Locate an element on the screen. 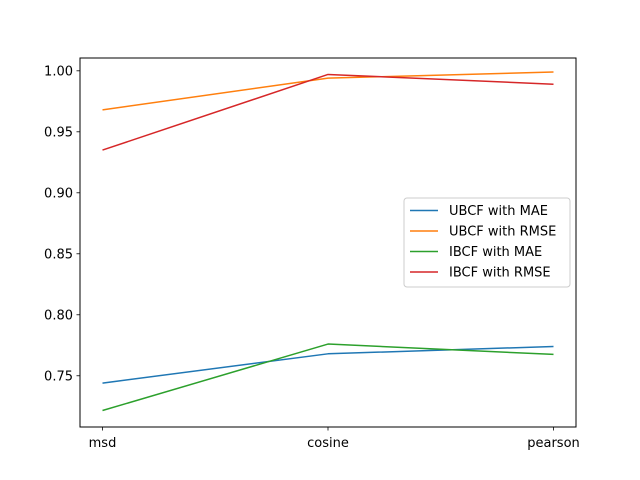 This screenshot has width=640, height=480. legend-box is located at coordinates (487, 242).